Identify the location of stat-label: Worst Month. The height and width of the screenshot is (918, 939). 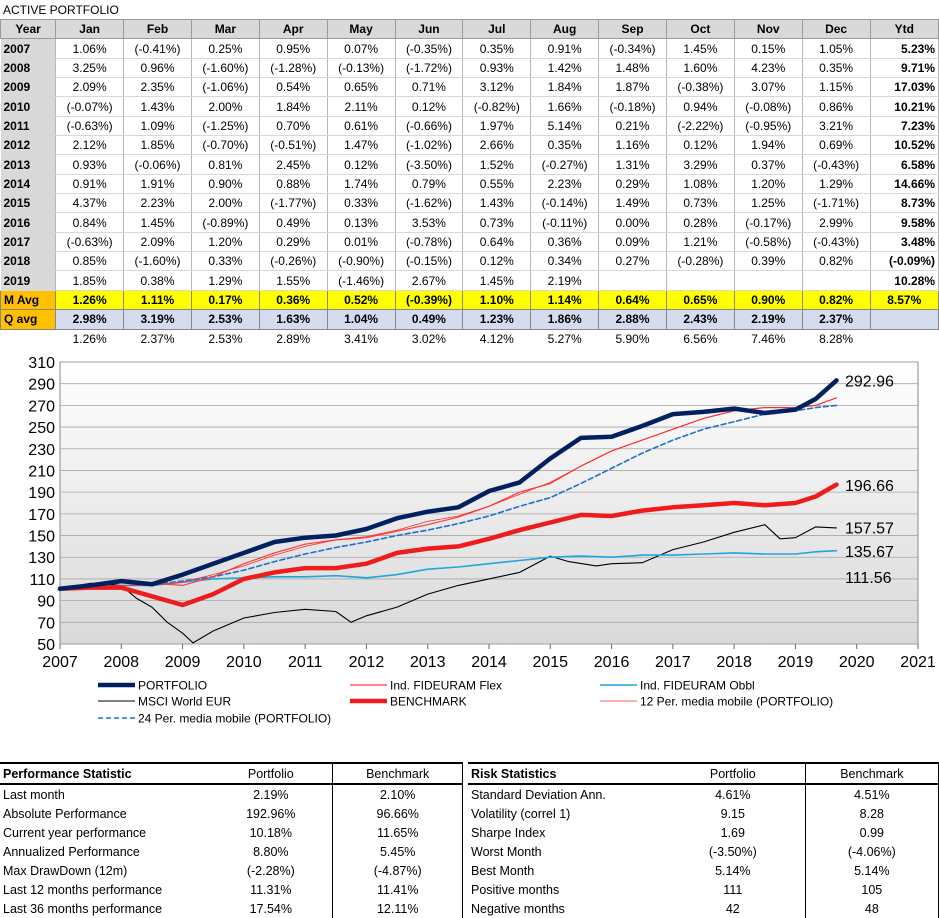
(506, 851).